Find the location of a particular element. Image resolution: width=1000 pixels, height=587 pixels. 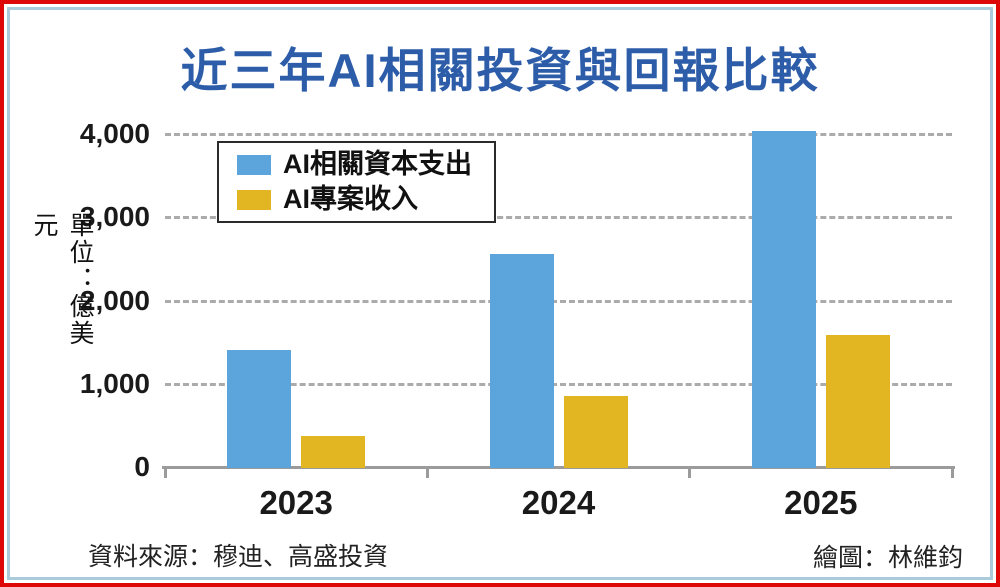

bar-revenue-2023 is located at coordinates (333, 452).